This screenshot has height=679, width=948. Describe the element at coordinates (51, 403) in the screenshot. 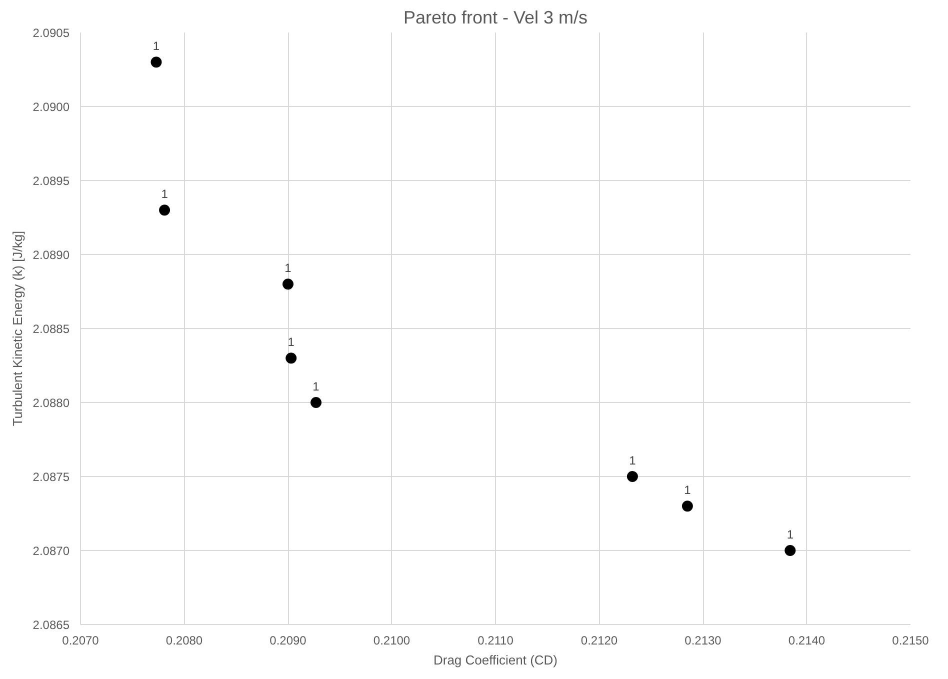

I see `y-tick-label: 2.0880` at that location.